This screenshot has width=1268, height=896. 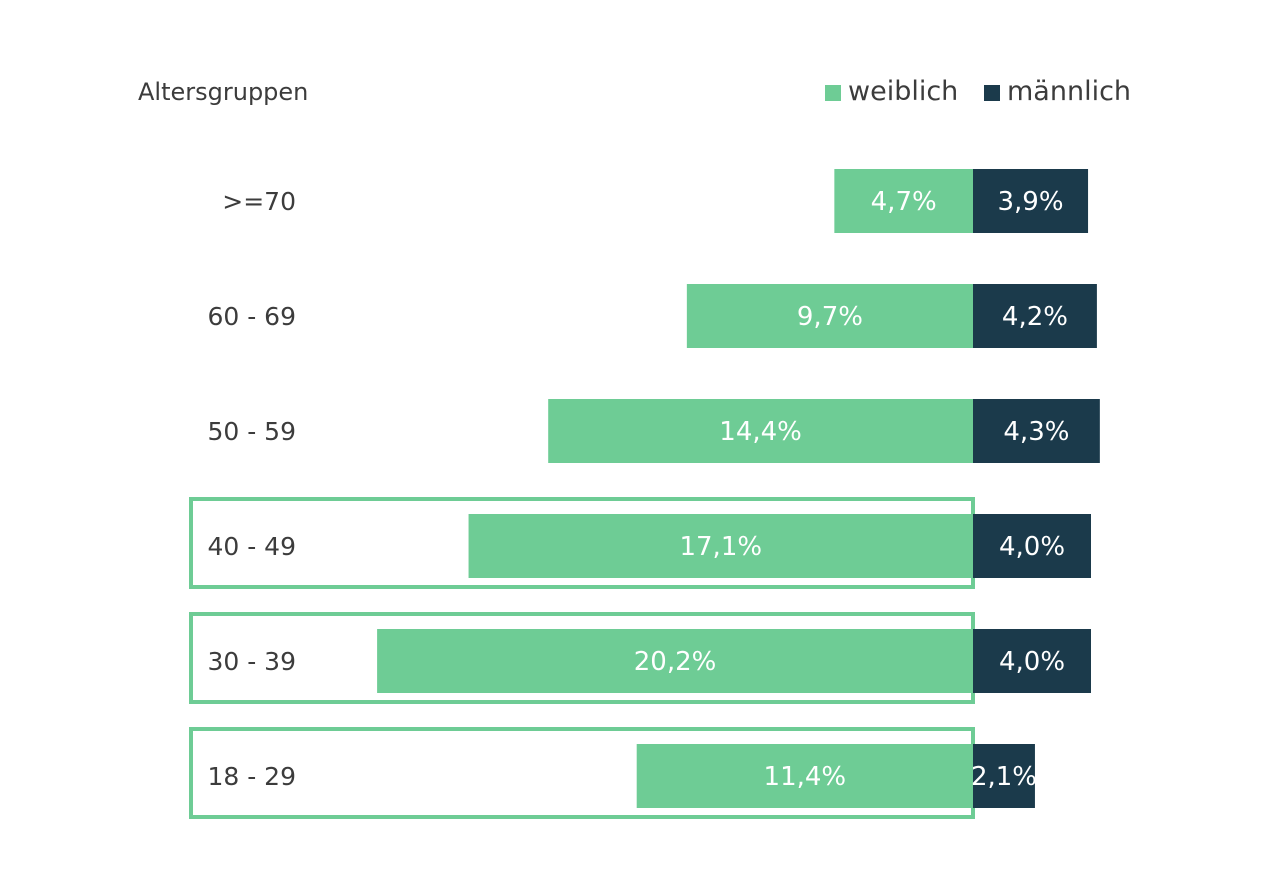 What do you see at coordinates (251, 489) in the screenshot?
I see `category-labels: >=70 60 - 69 50 - 59 40 - 49 30 - 39 18 - 29` at bounding box center [251, 489].